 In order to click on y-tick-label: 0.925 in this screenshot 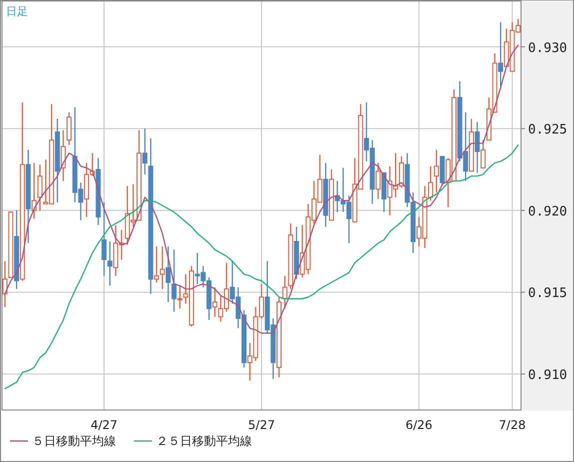, I will do `click(548, 130)`.